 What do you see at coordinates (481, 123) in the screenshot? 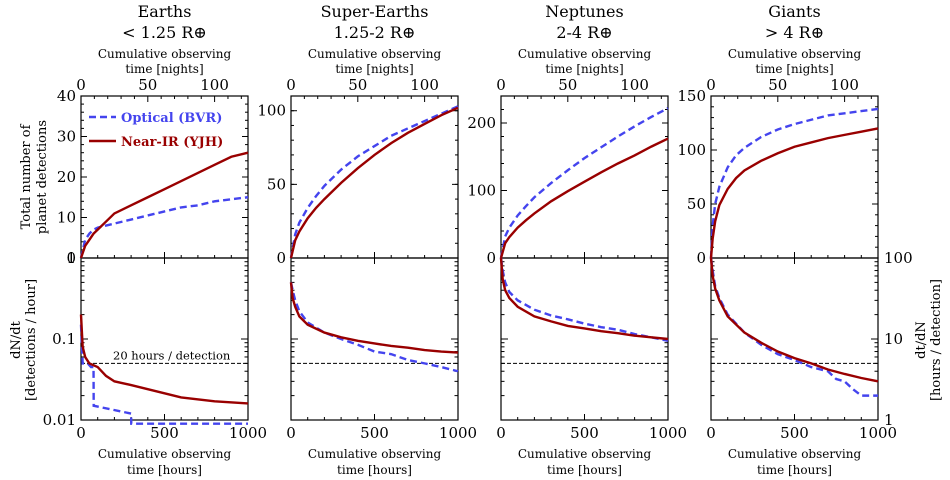
I see `y-tick-label: 200` at bounding box center [481, 123].